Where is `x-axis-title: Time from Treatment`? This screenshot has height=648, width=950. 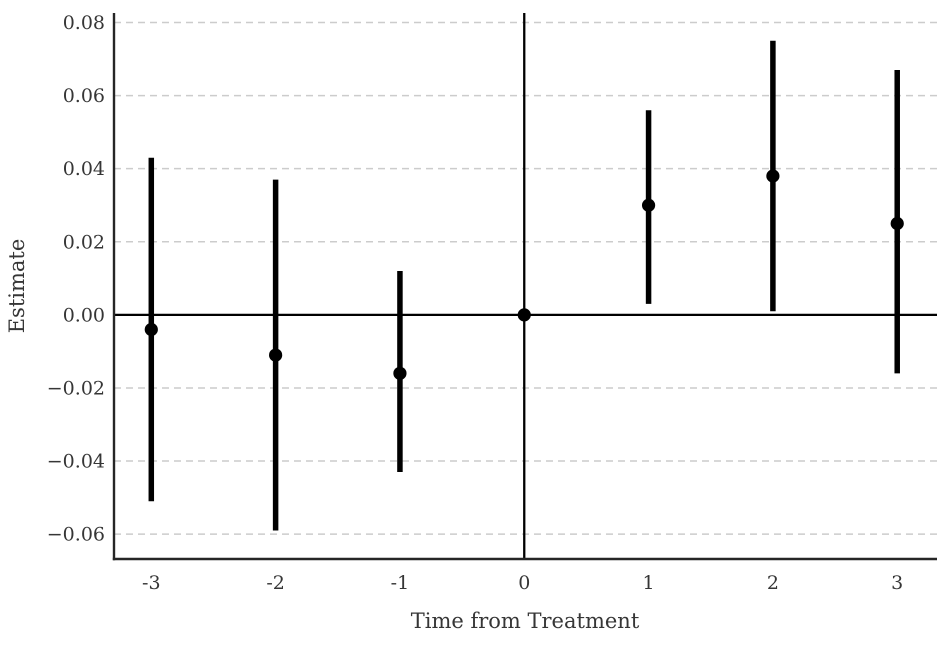
x-axis-title: Time from Treatment is located at coordinates (525, 621).